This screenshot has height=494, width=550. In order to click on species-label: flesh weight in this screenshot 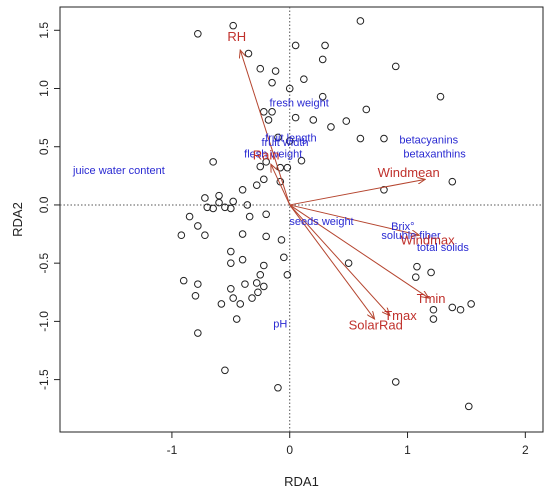, I will do `click(273, 155)`.